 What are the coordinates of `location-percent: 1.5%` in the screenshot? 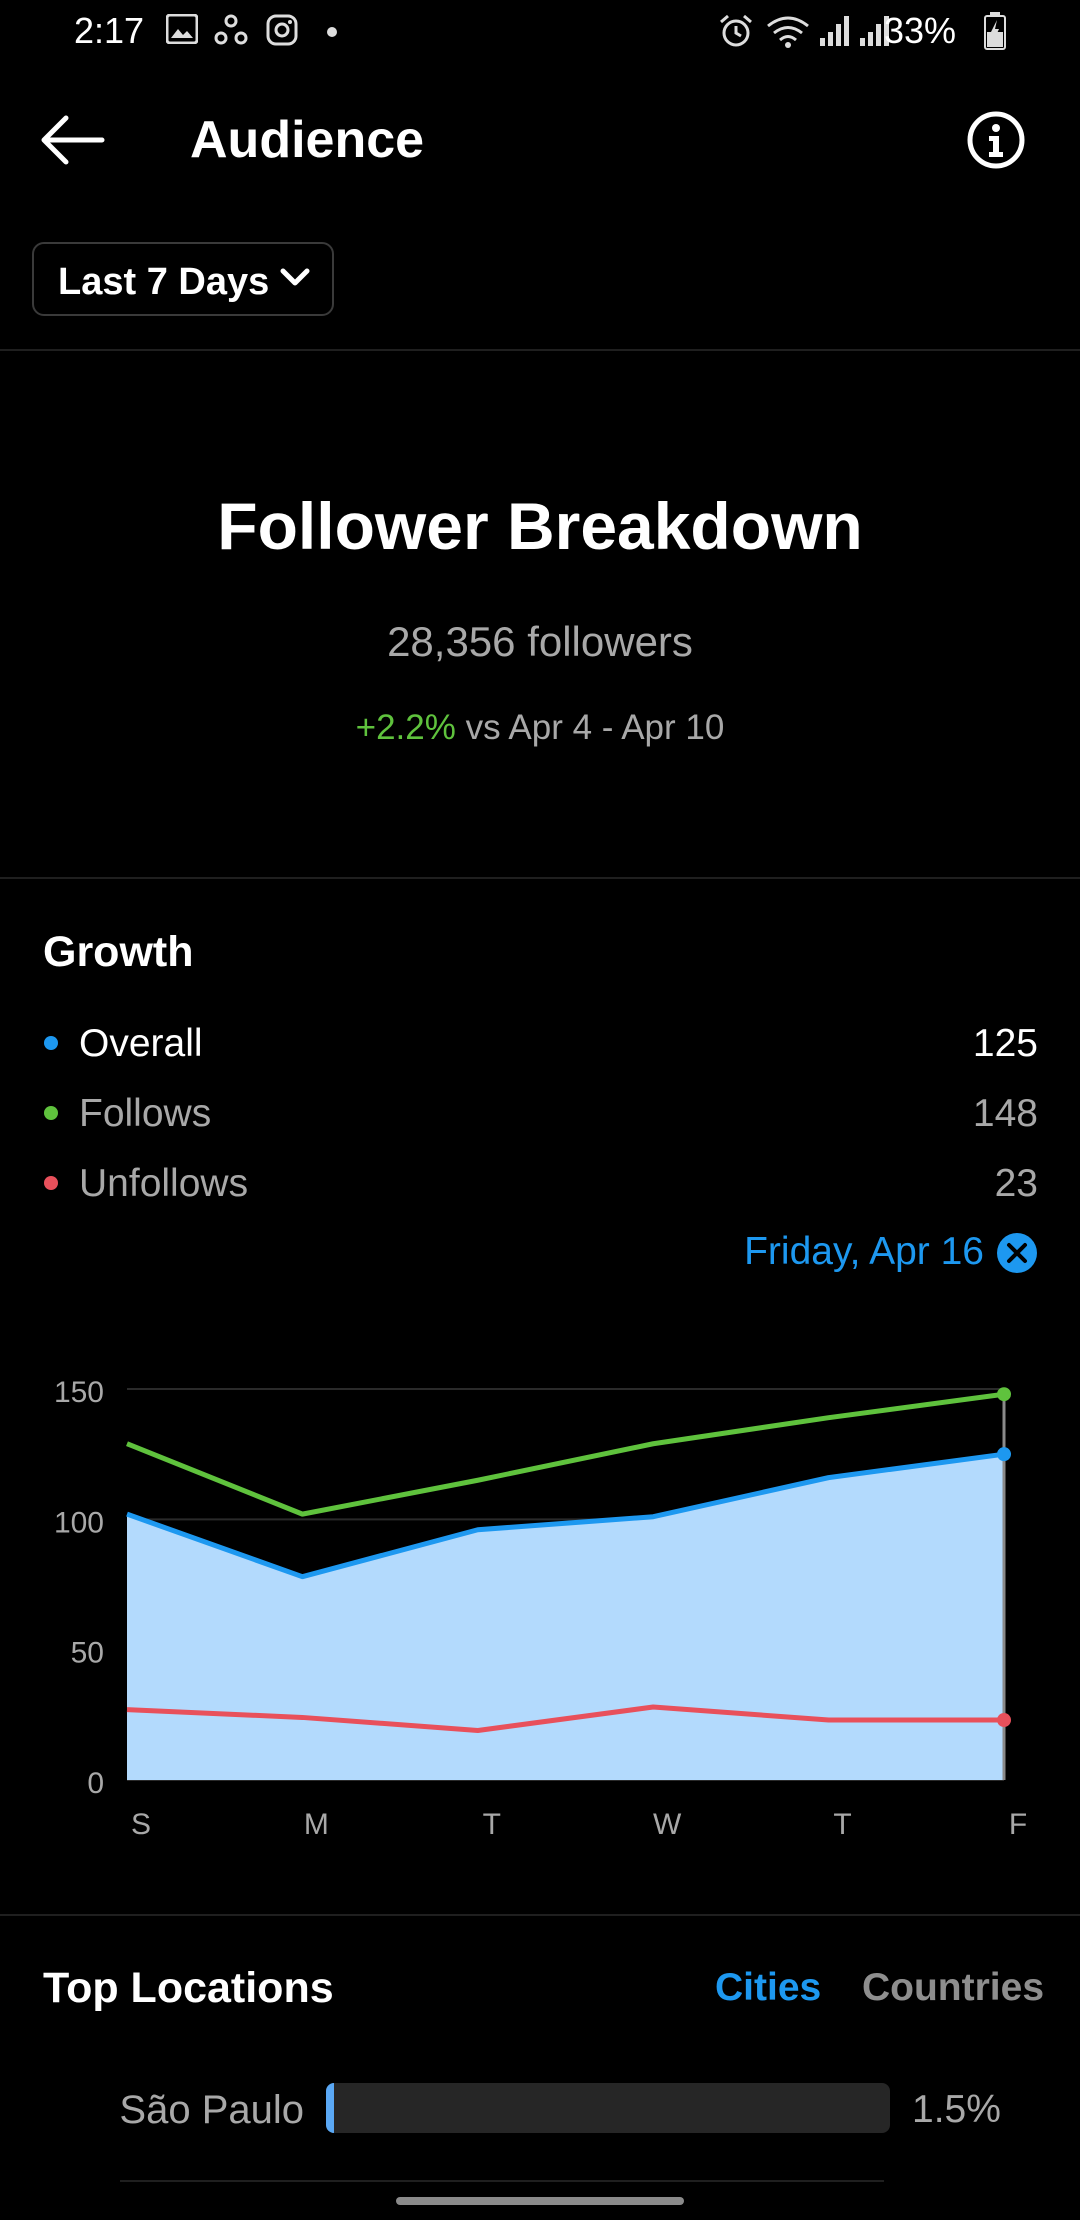 It's located at (956, 2109).